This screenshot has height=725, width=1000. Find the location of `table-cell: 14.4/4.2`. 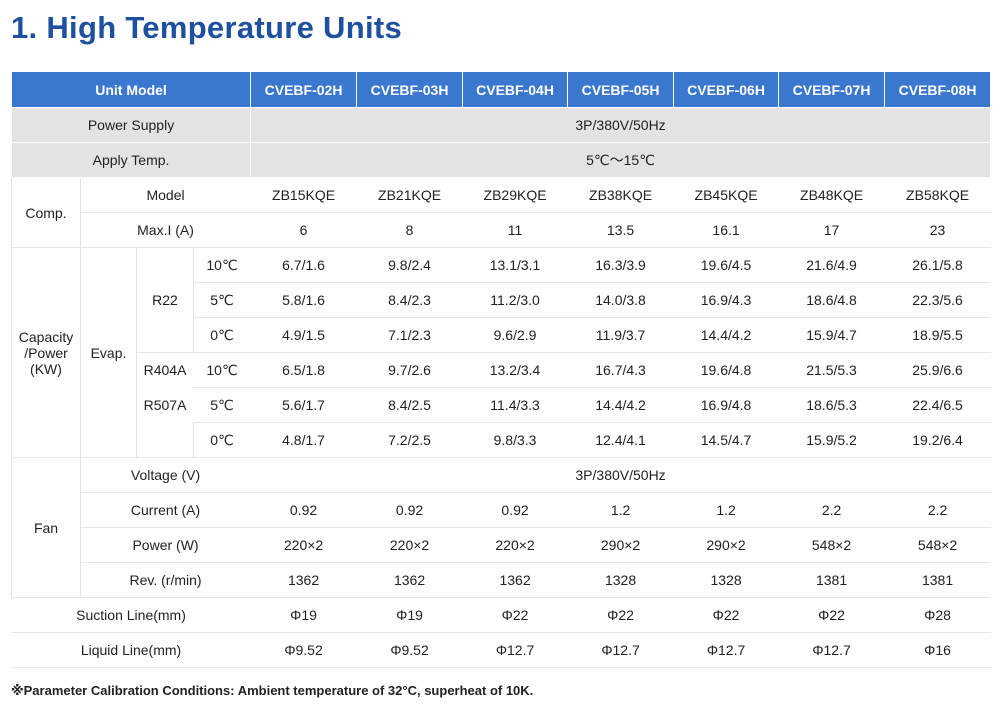

table-cell: 14.4/4.2 is located at coordinates (726, 335).